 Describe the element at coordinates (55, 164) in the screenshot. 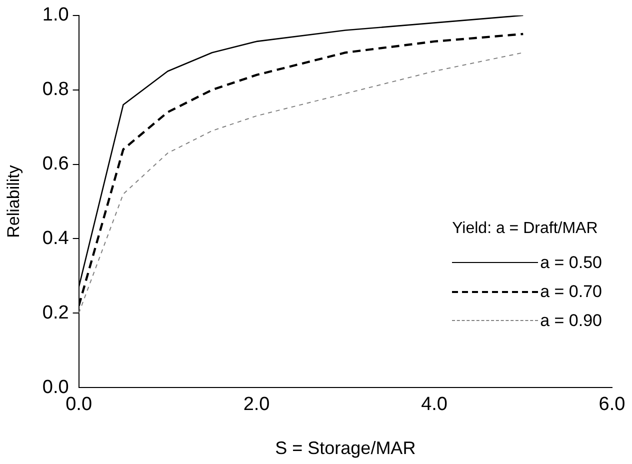

I see `y-tick-label: 0.6` at that location.